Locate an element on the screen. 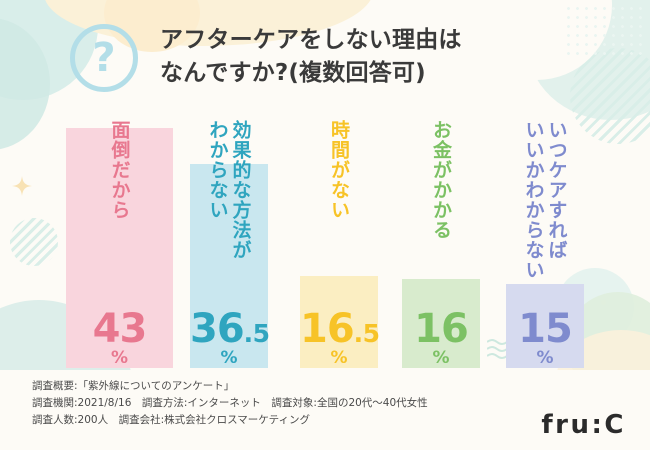 The height and width of the screenshot is (450, 650). bar-category-label: 効果的な方法が わからない is located at coordinates (229, 190).